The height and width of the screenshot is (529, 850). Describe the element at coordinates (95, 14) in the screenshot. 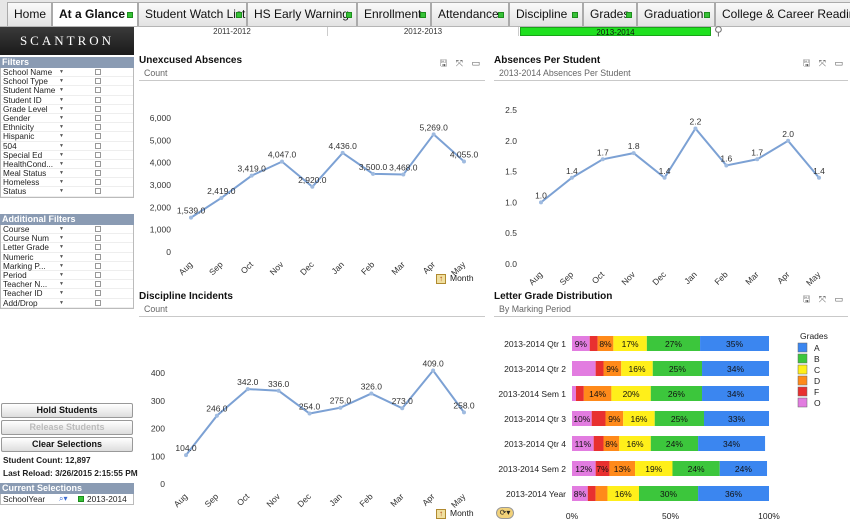

I see `tab-at-a-glance: At a Glance` at that location.